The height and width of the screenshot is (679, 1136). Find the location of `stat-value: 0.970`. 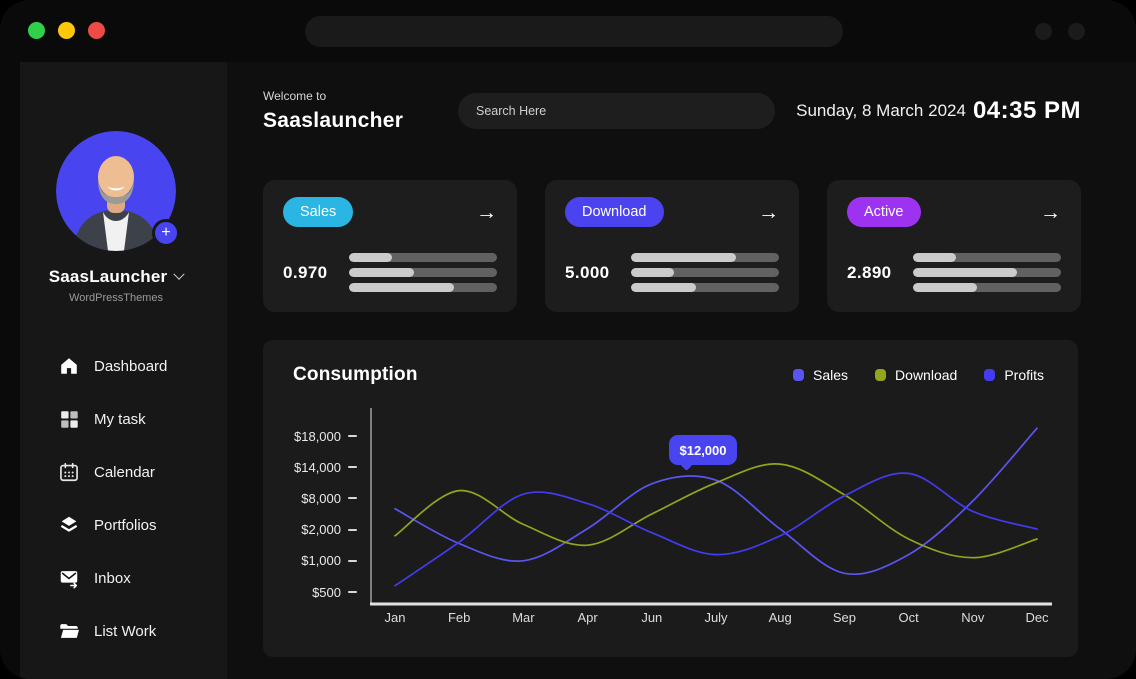

stat-value: 0.970 is located at coordinates (305, 272).